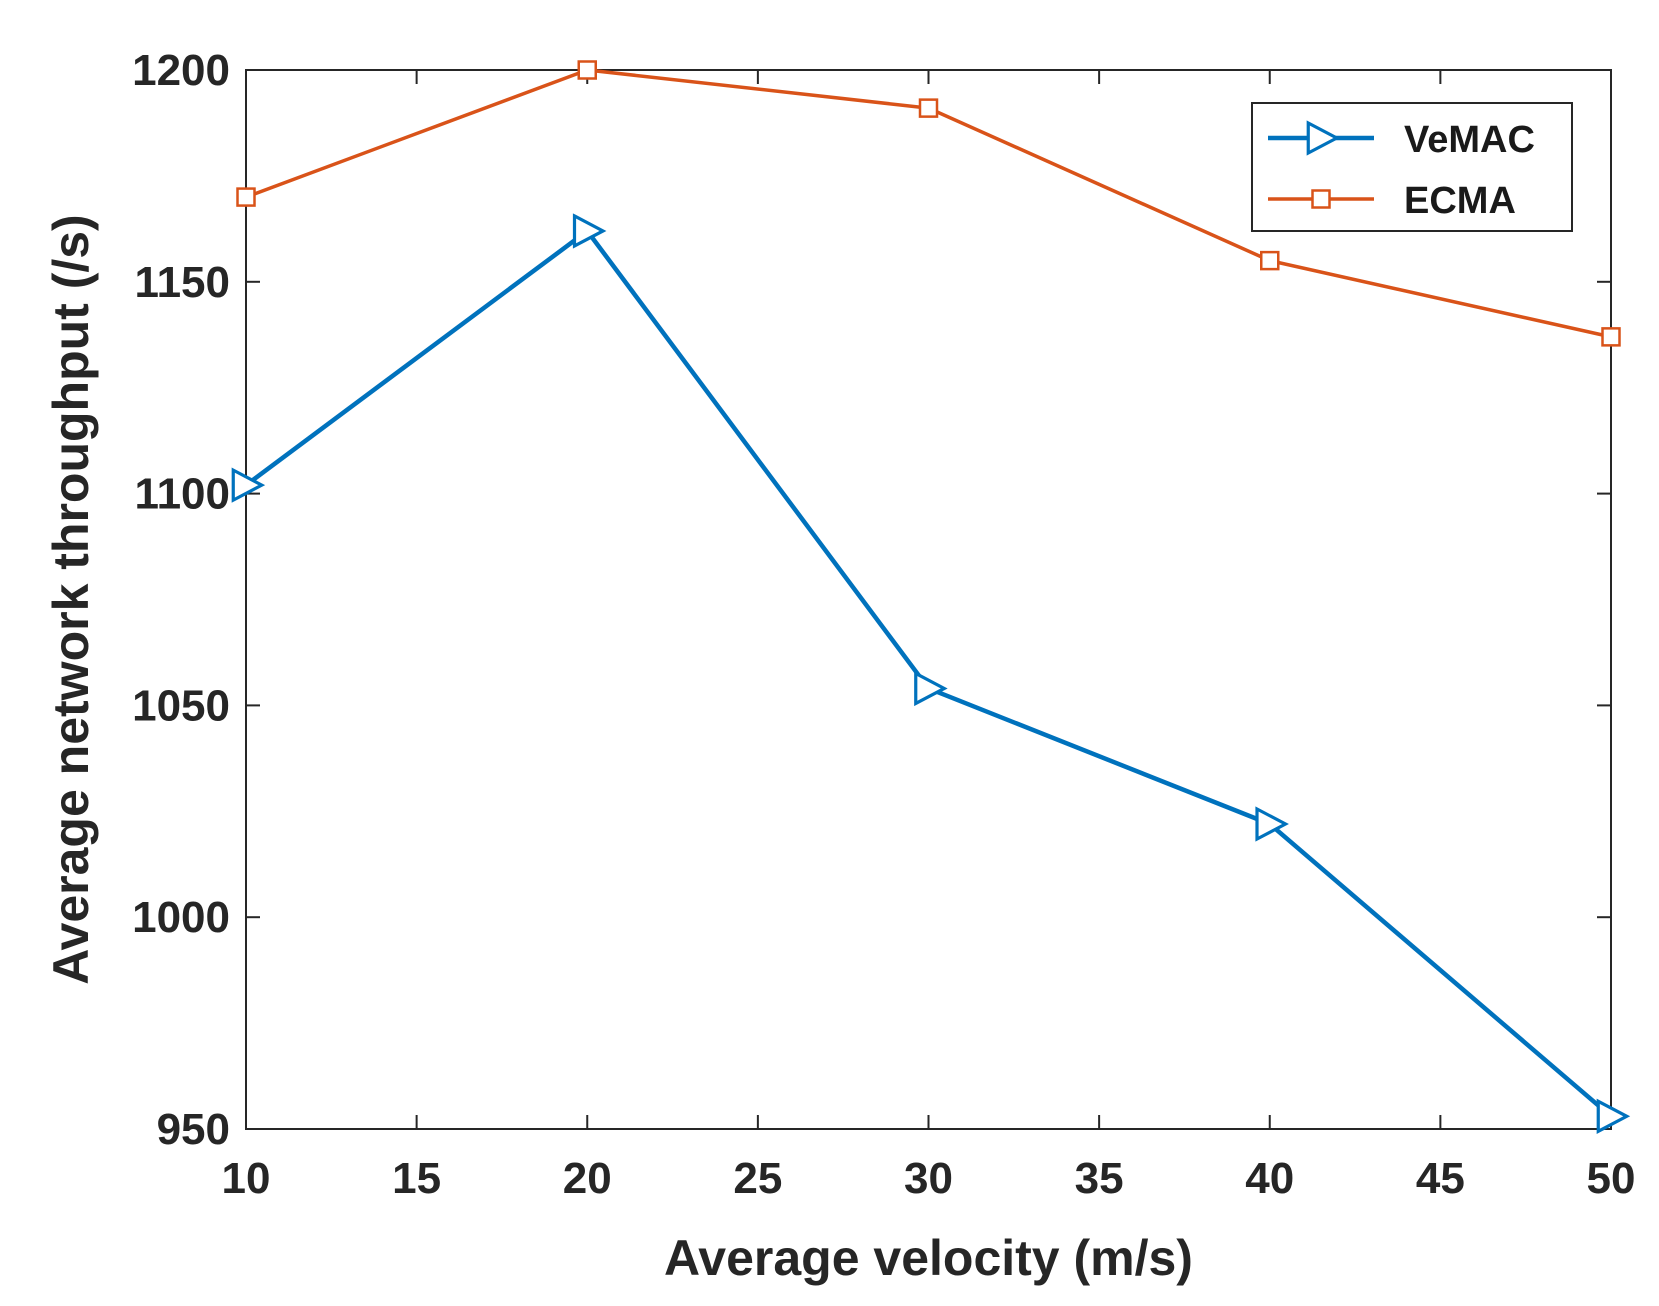 Image resolution: width=1659 pixels, height=1306 pixels. What do you see at coordinates (587, 1178) in the screenshot?
I see `x-tick-label: 20` at bounding box center [587, 1178].